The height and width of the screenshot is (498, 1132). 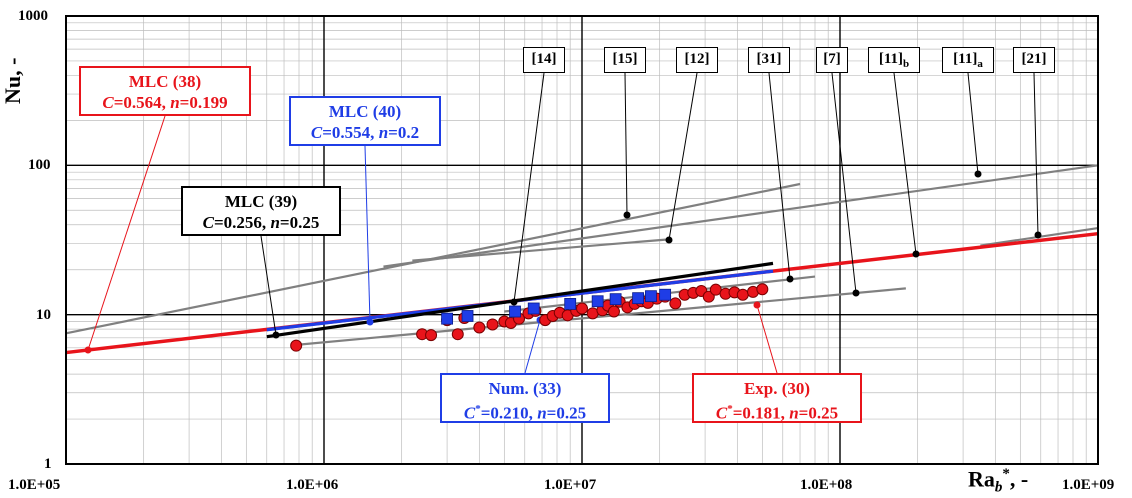 What do you see at coordinates (350, 132) in the screenshot?
I see `label-mlc40-cval: =0.554,` at bounding box center [350, 132].